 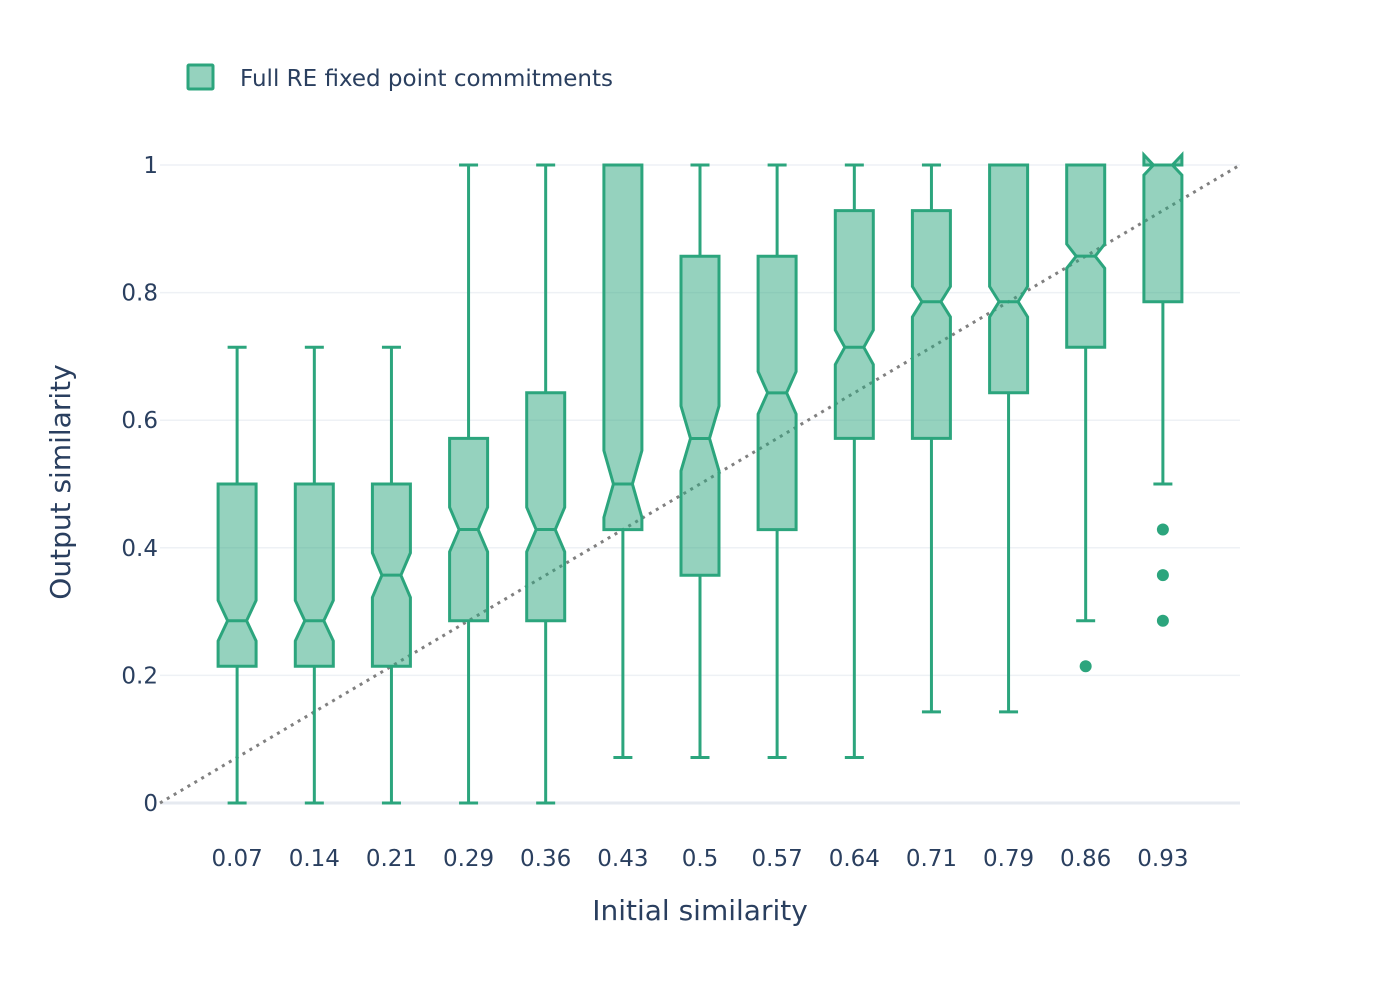 I want to click on box-0.43, so click(x=623, y=461).